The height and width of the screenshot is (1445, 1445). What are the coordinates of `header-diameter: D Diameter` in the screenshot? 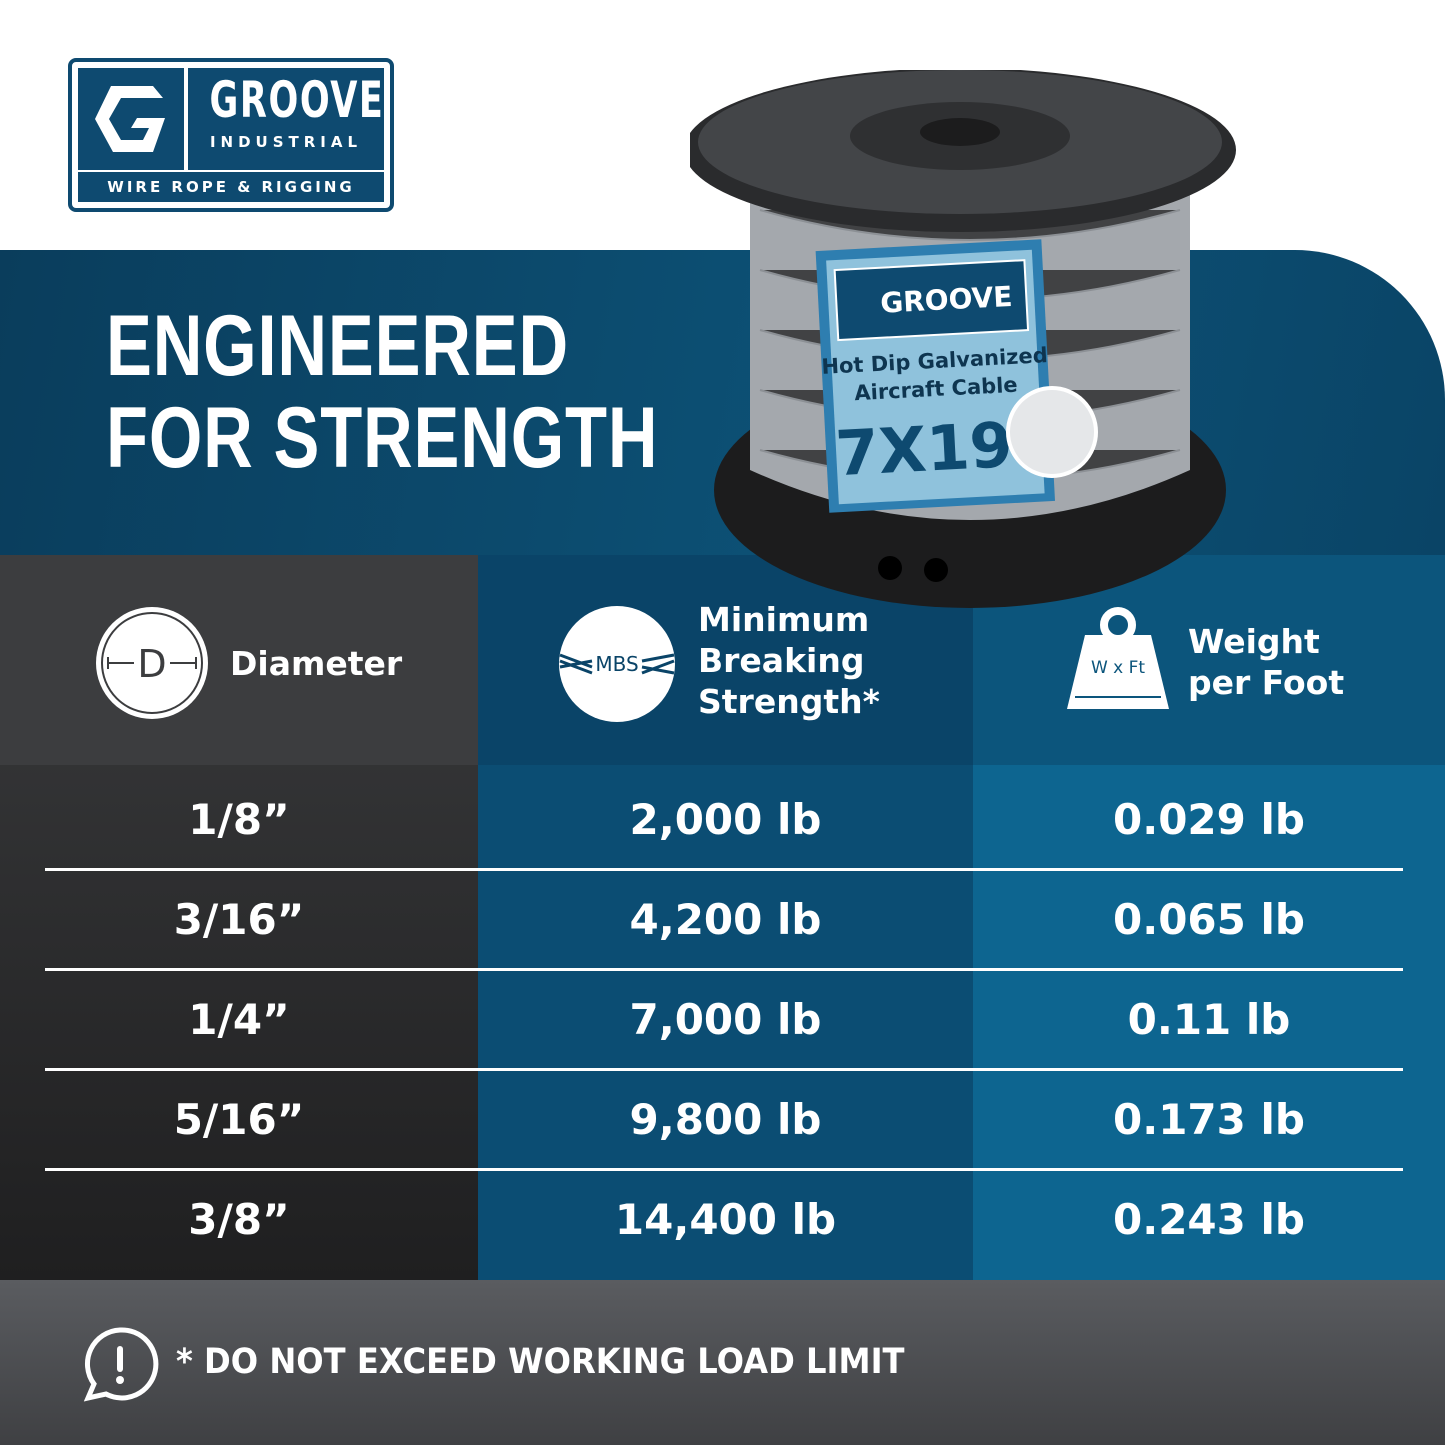 It's located at (239, 660).